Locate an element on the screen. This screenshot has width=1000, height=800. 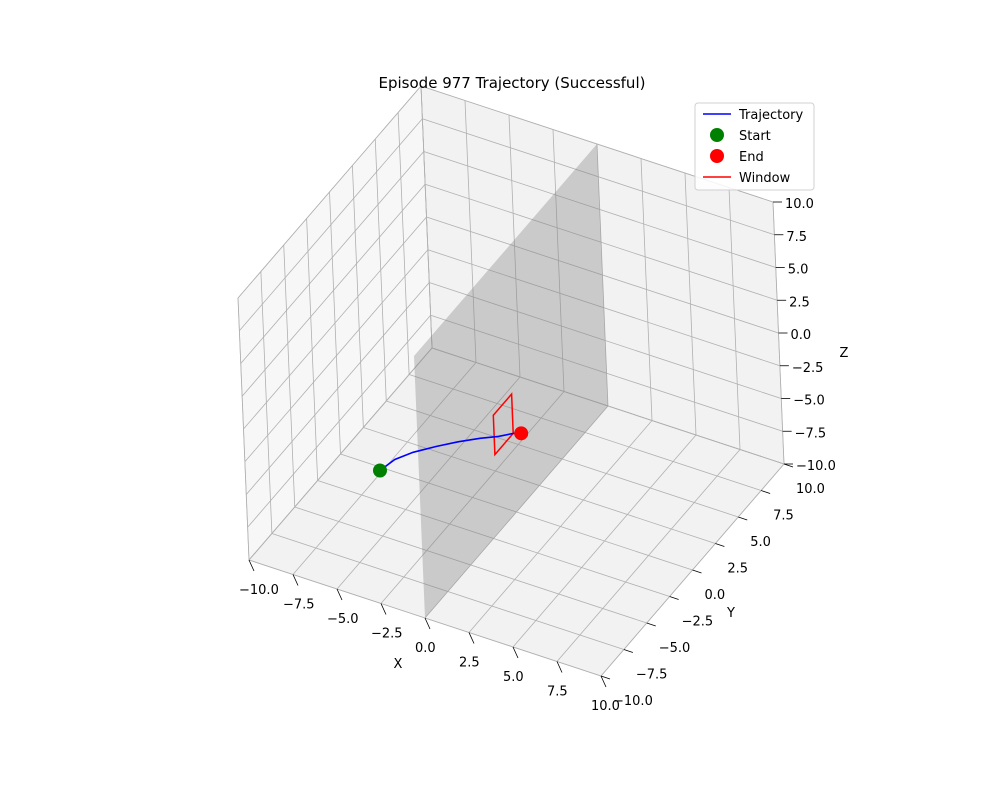
legend: Trajectory Start End Window is located at coordinates (754, 146).